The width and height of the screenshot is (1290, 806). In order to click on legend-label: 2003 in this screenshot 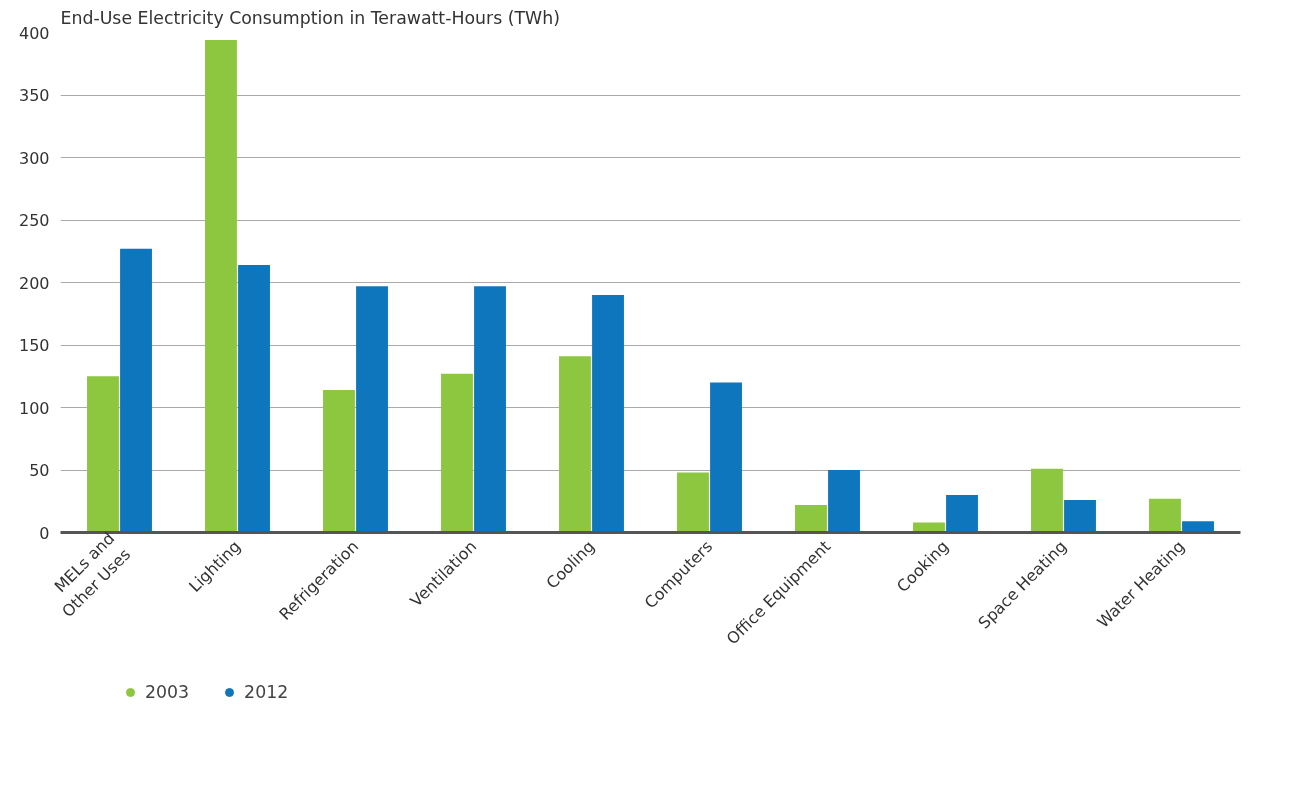, I will do `click(167, 692)`.